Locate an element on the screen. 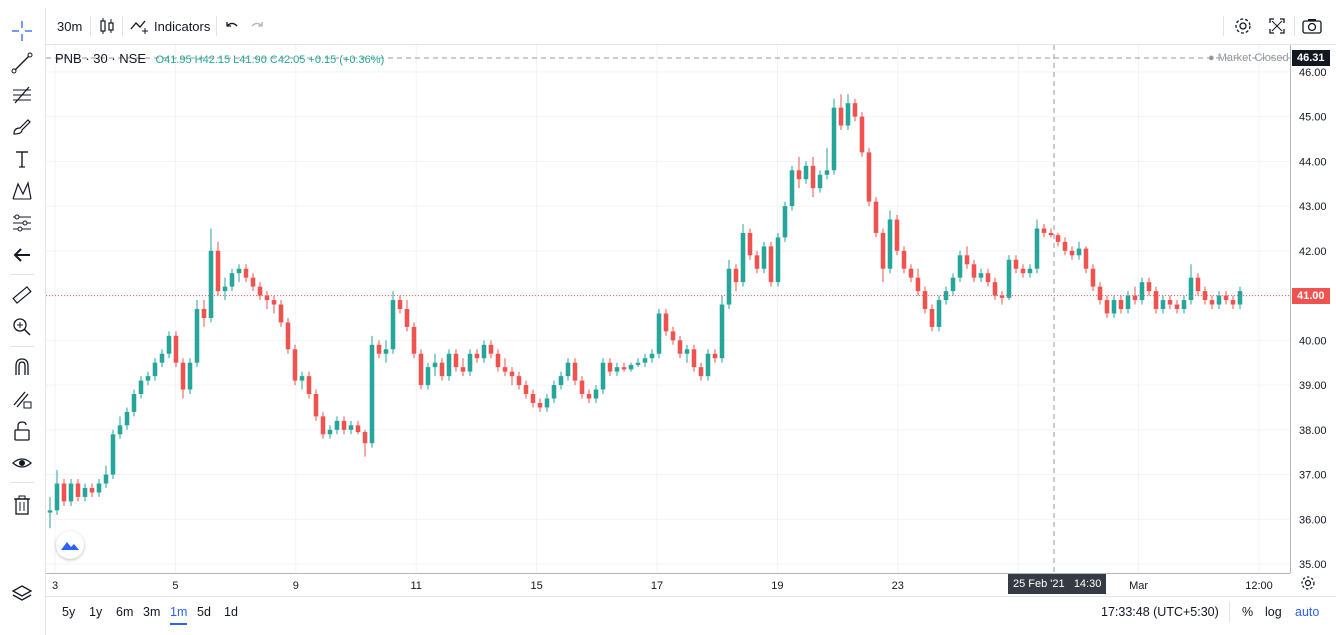  range-1m: 1m is located at coordinates (179, 611).